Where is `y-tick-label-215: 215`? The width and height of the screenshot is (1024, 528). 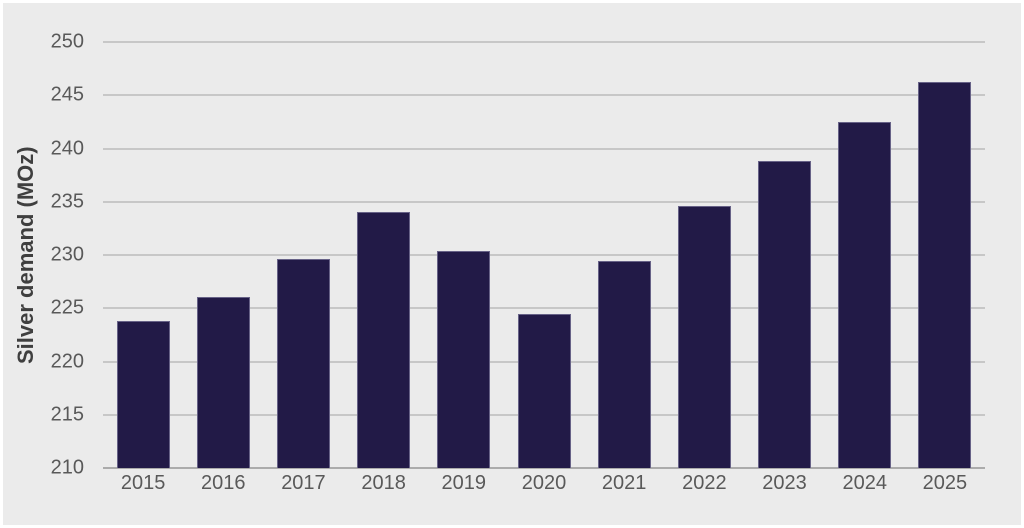
y-tick-label-215: 215 is located at coordinates (67, 414).